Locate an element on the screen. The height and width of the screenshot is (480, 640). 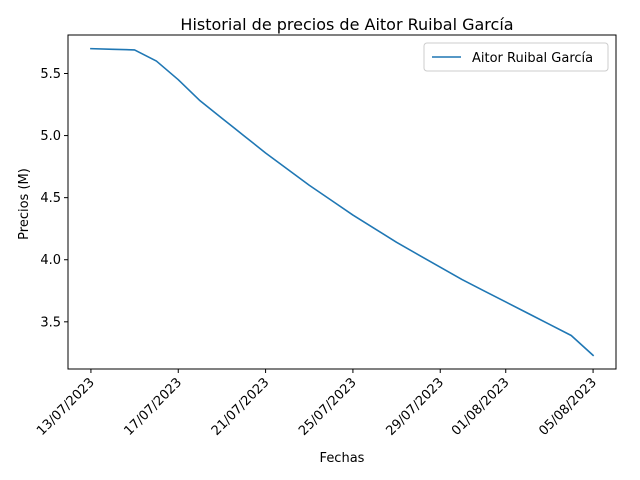
y-axis: 3.5 4.0 4.5 5.0 5.5 is located at coordinates (54, 198).